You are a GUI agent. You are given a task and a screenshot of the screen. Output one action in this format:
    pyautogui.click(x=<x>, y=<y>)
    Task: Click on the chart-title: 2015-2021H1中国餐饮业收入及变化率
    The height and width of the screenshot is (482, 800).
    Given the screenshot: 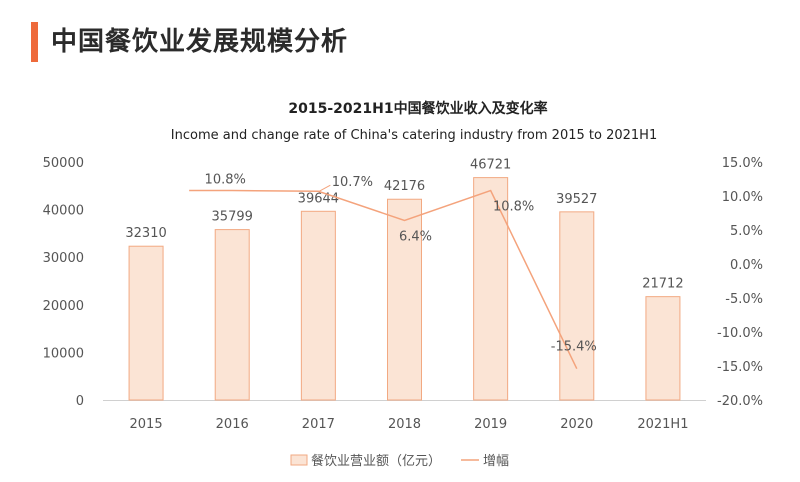 What is the action you would take?
    pyautogui.click(x=417, y=108)
    